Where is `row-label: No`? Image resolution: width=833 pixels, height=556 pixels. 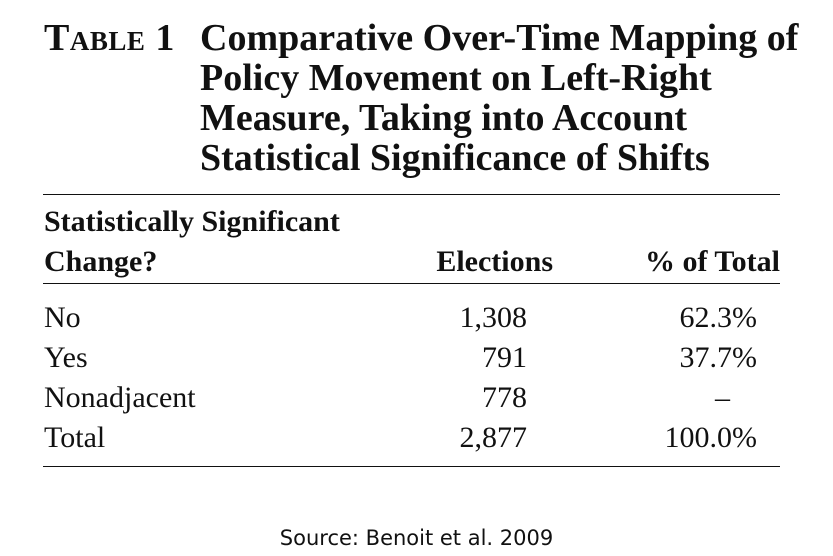
row-label: No is located at coordinates (62, 317).